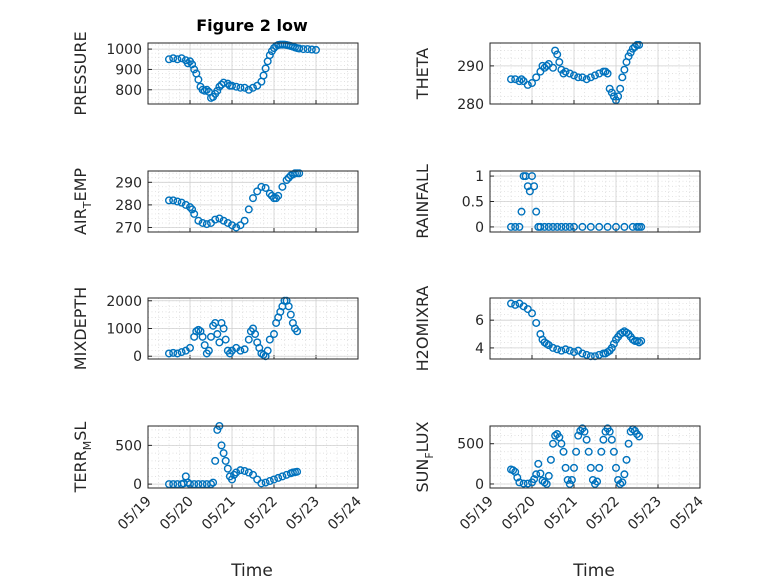 This screenshot has height=583, width=778. What do you see at coordinates (479, 349) in the screenshot?
I see `y-tick-label: 4` at bounding box center [479, 349].